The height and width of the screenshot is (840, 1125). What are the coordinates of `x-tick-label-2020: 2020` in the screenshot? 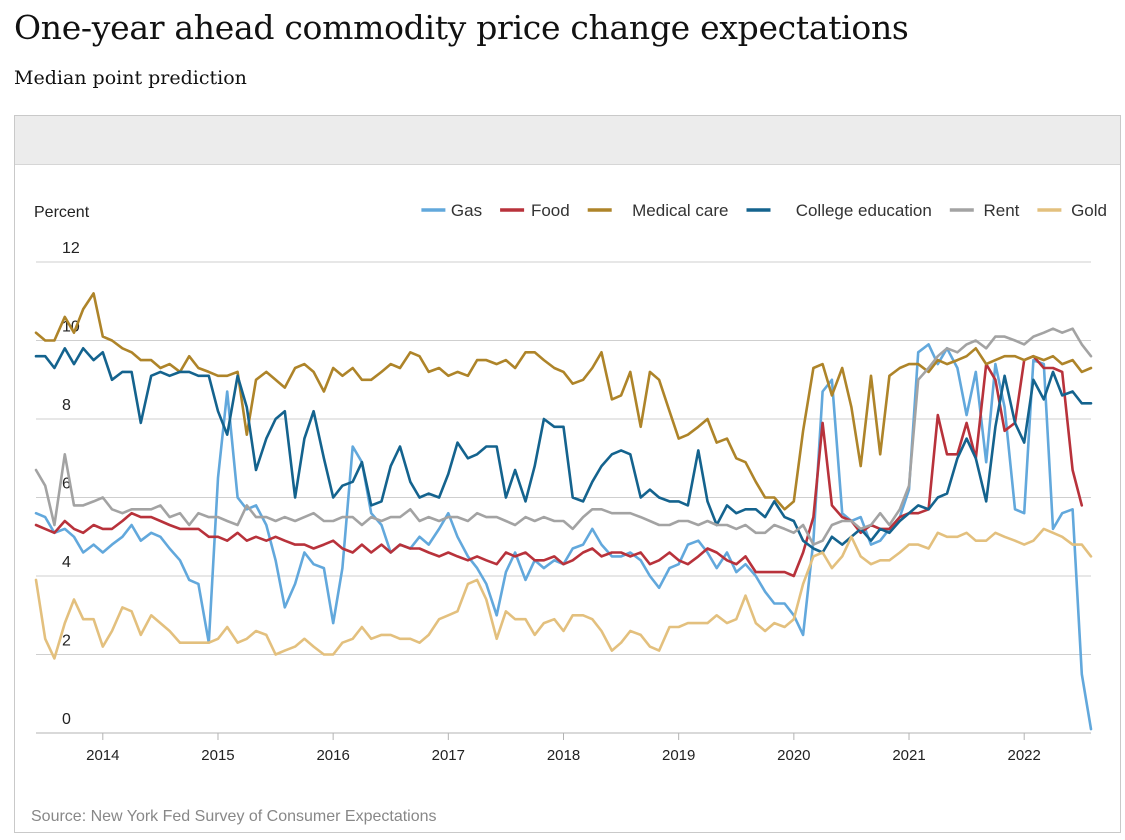 It's located at (793, 755).